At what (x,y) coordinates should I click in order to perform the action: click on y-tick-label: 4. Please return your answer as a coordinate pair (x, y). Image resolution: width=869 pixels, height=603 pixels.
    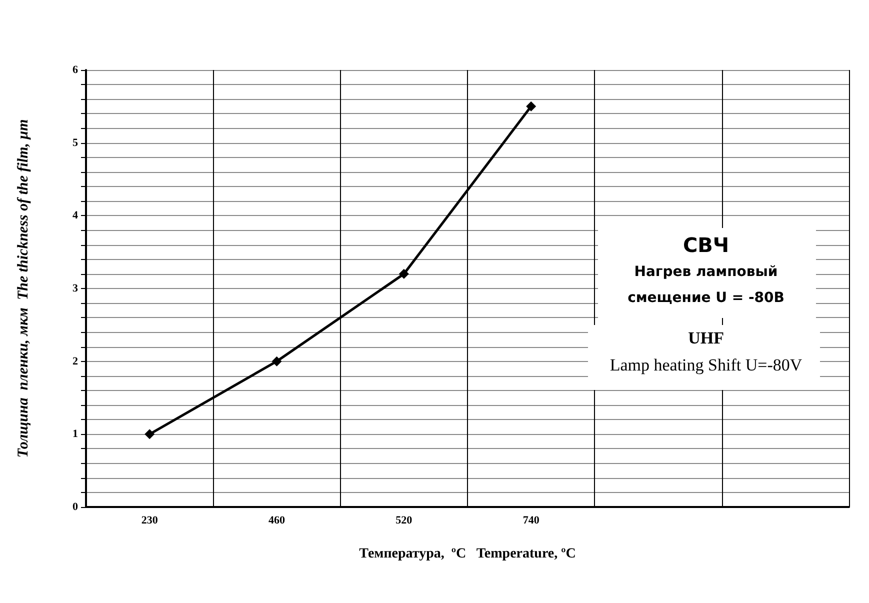
    Looking at the image, I should click on (75, 216).